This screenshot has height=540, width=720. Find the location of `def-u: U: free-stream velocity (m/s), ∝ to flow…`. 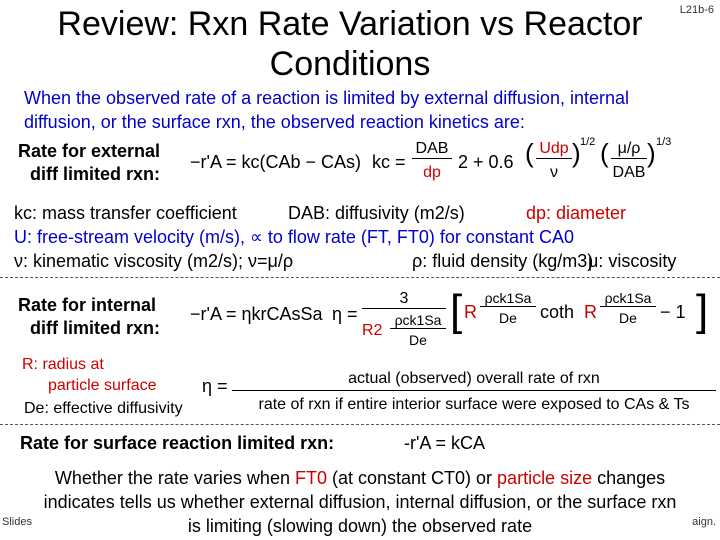

def-u: U: free-stream velocity (m/s), ∝ to flow… is located at coordinates (294, 237).